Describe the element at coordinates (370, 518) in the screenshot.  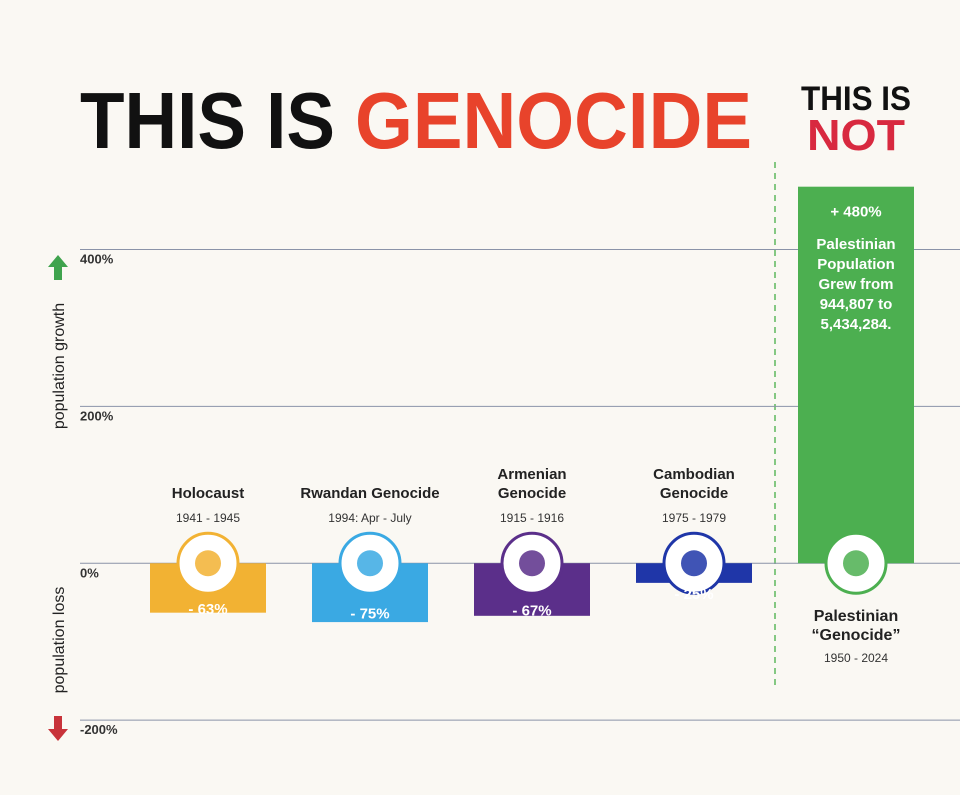
I see `period-label: 1994: Apr - July` at that location.